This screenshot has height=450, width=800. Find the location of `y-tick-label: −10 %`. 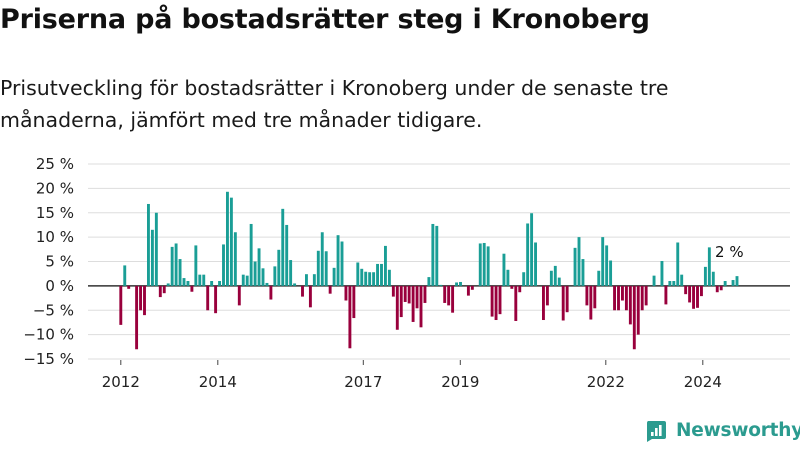

y-tick-label: −10 % is located at coordinates (48, 335).